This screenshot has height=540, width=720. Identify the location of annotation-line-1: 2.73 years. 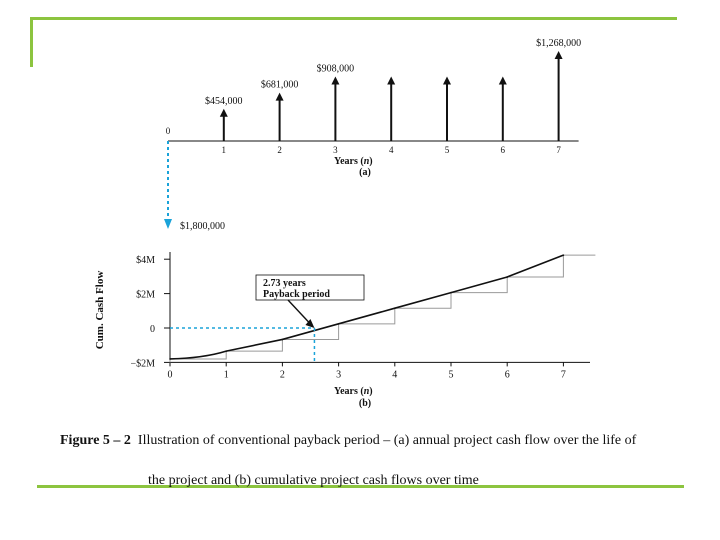
(284, 283).